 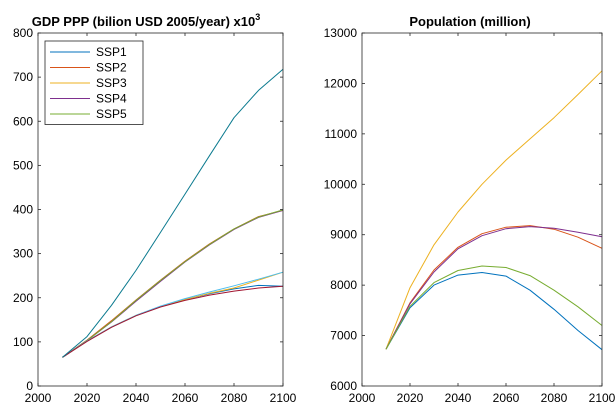 I want to click on population-x-tick-label: 2040, so click(x=458, y=398).